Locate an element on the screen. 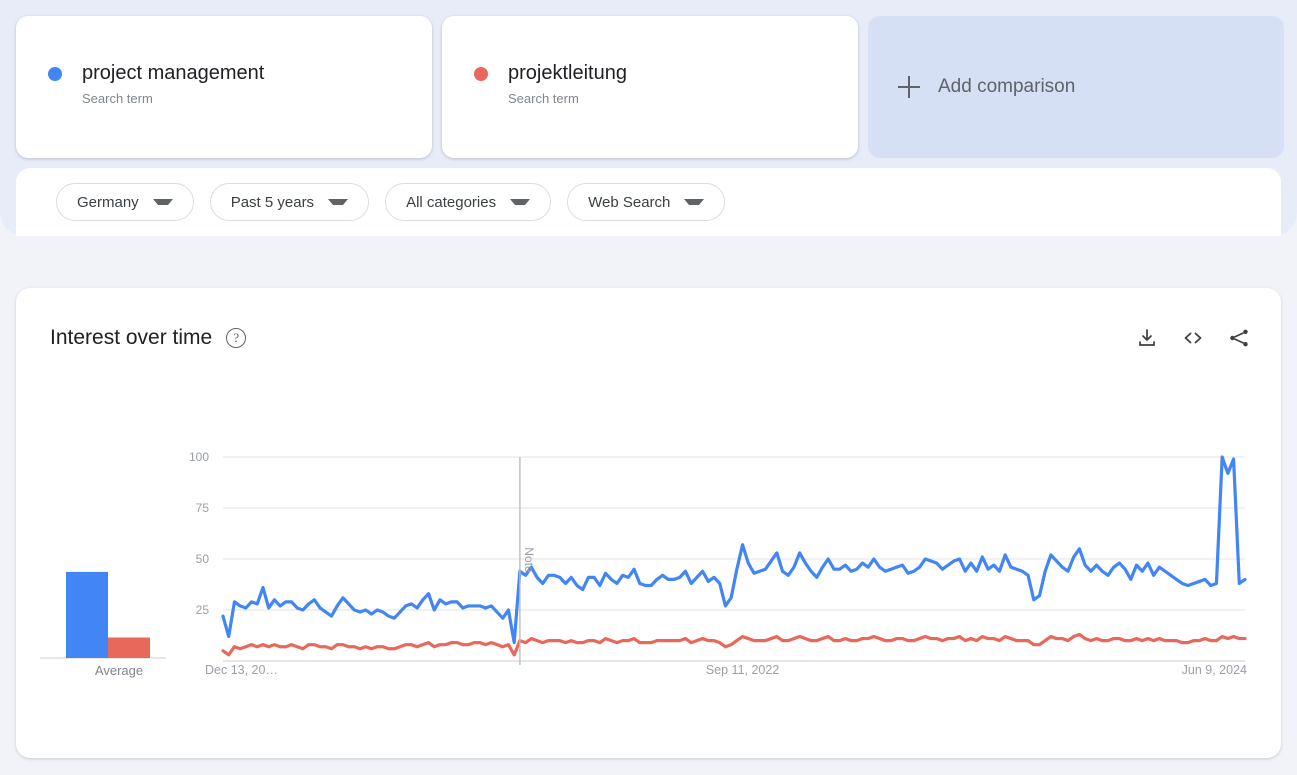  search-term-card-2: projektleitung Search term is located at coordinates (650, 87).